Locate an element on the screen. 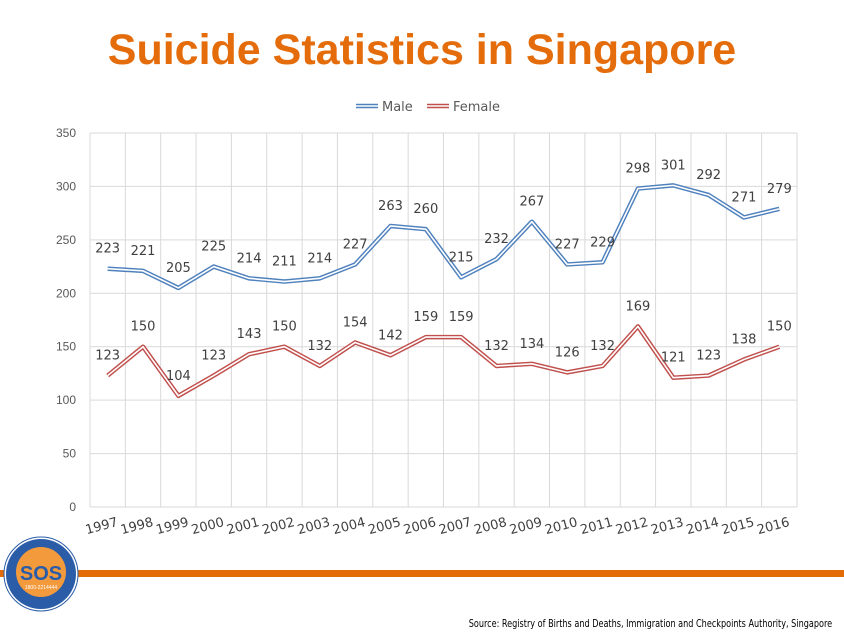 Image resolution: width=844 pixels, height=635 pixels. x-tick-label: 2006 is located at coordinates (420, 526).